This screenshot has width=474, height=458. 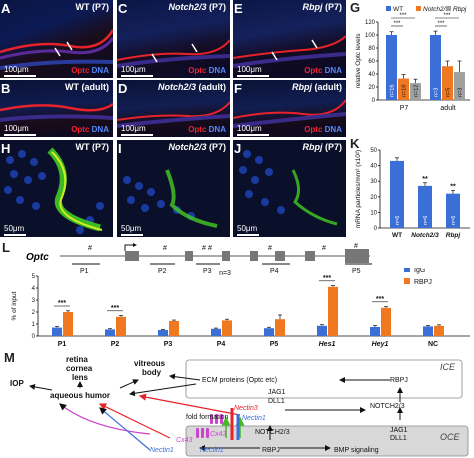 I want to click on label-lens: lens, so click(x=80, y=377).